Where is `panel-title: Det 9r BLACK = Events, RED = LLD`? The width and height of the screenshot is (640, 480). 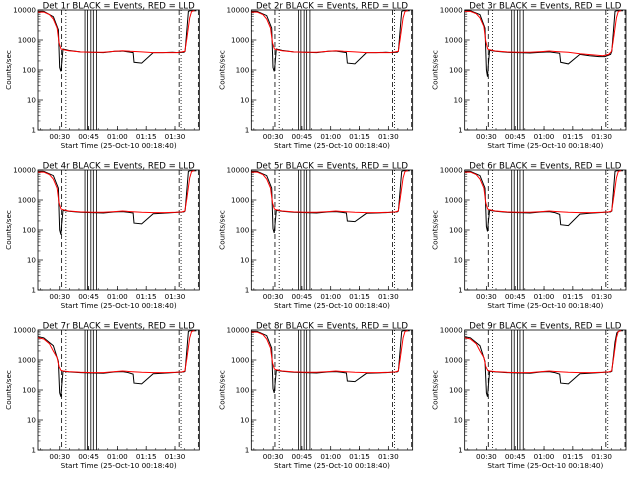 panel-title: Det 9r BLACK = Events, RED = LLD is located at coordinates (545, 327).